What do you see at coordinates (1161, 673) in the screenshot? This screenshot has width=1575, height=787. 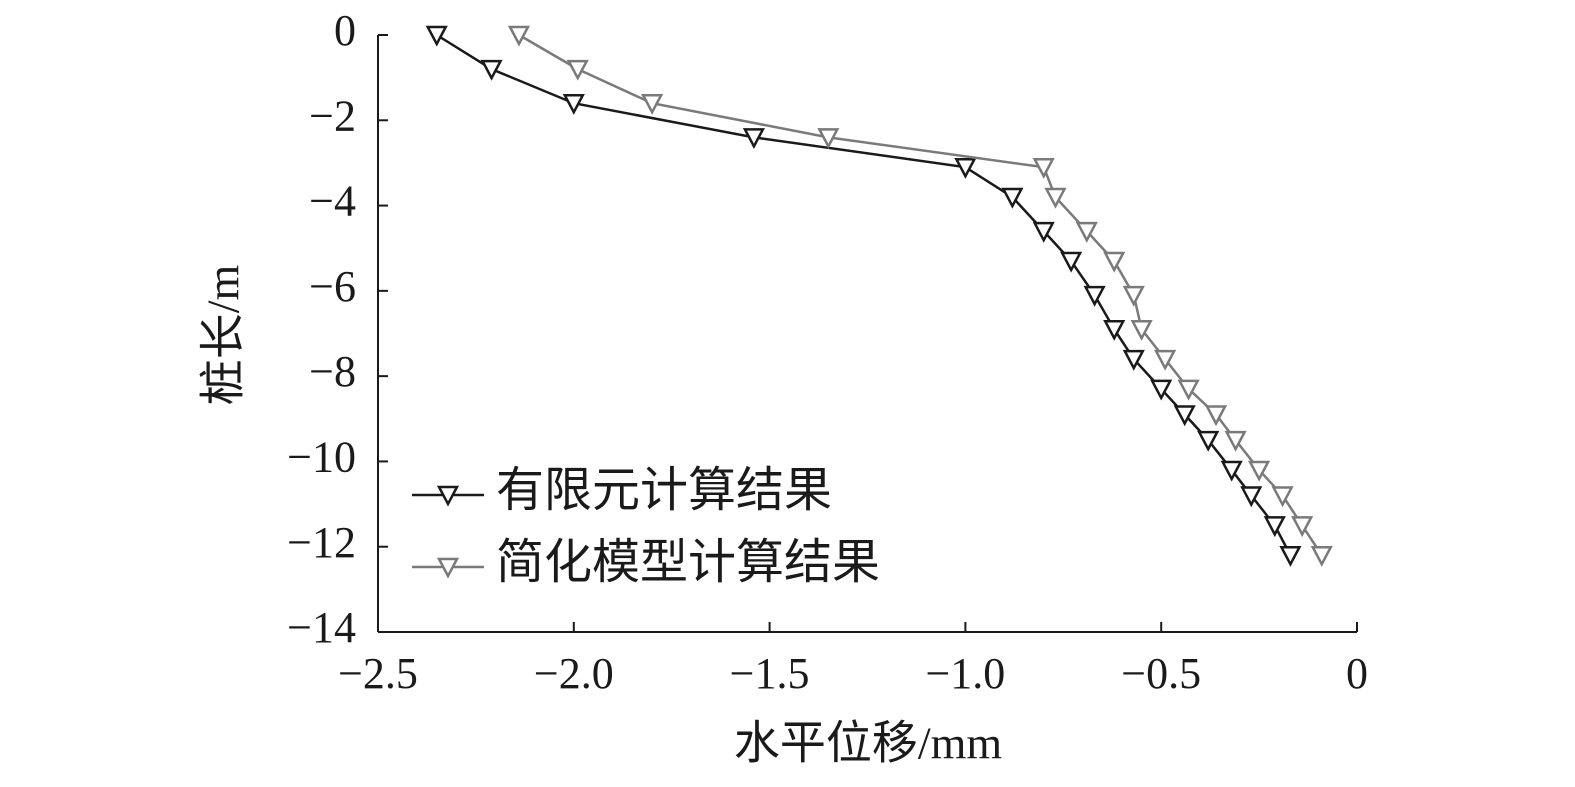 I see `x-tick-label: −0.5` at bounding box center [1161, 673].